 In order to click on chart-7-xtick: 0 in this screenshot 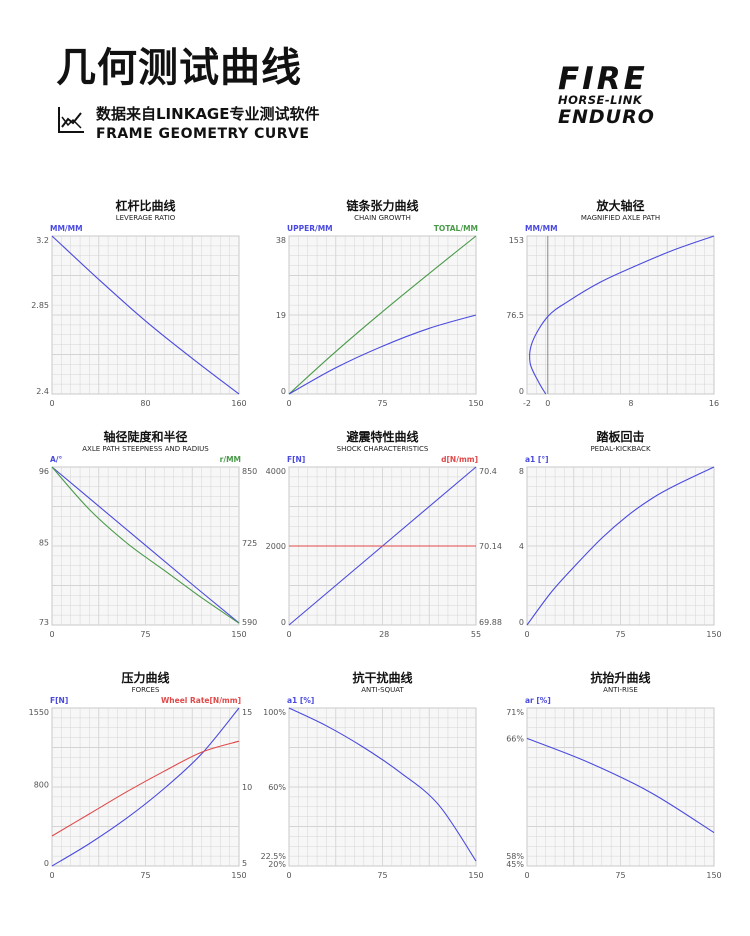, I will do `click(288, 875)`.